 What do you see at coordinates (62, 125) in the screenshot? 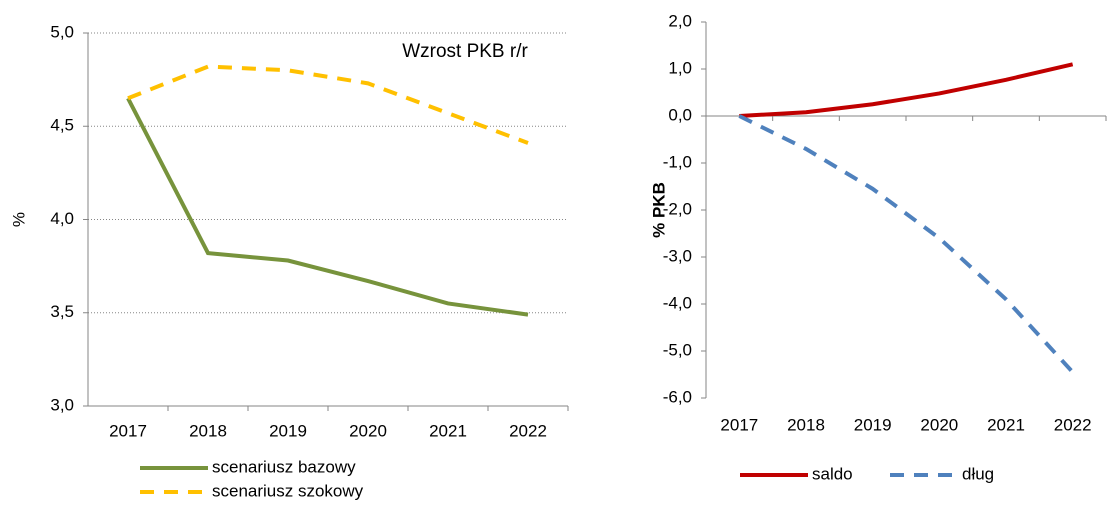
I see `y-tick-label: 4,5` at bounding box center [62, 125].